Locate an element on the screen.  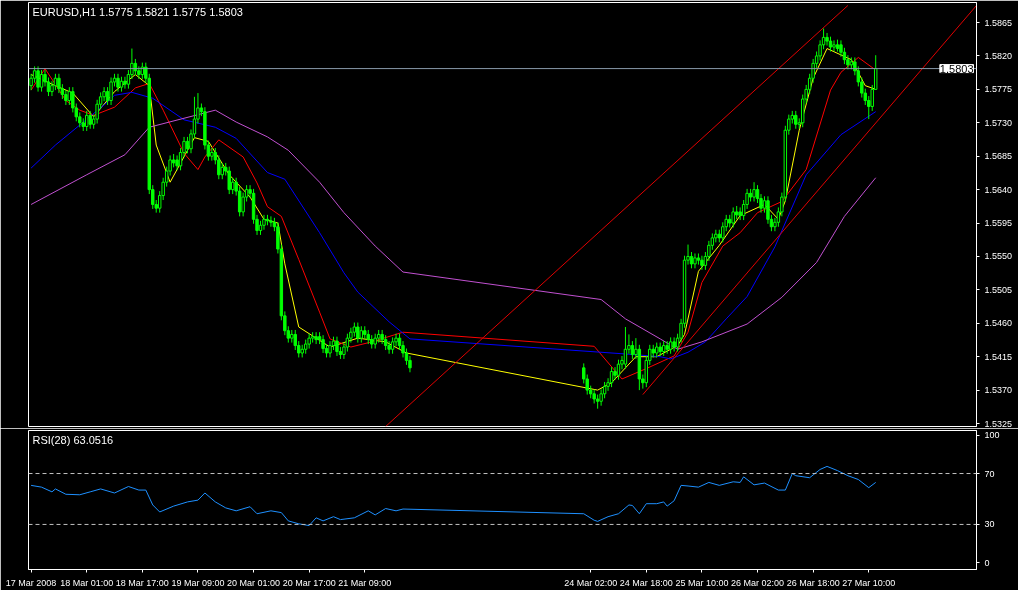
x-tick-label: 18 Mar 01:00 is located at coordinates (87, 582).